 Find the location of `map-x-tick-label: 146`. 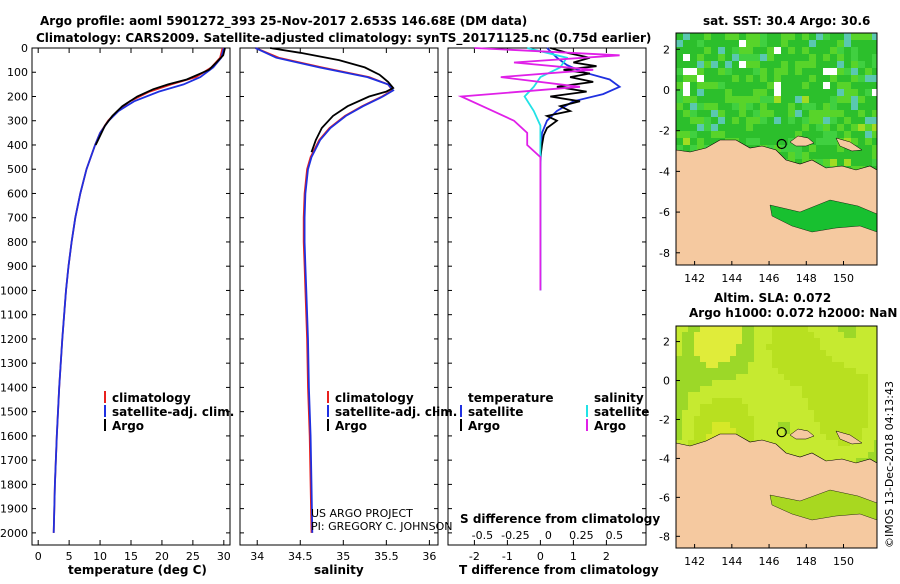

map-x-tick-label: 146 is located at coordinates (769, 561).